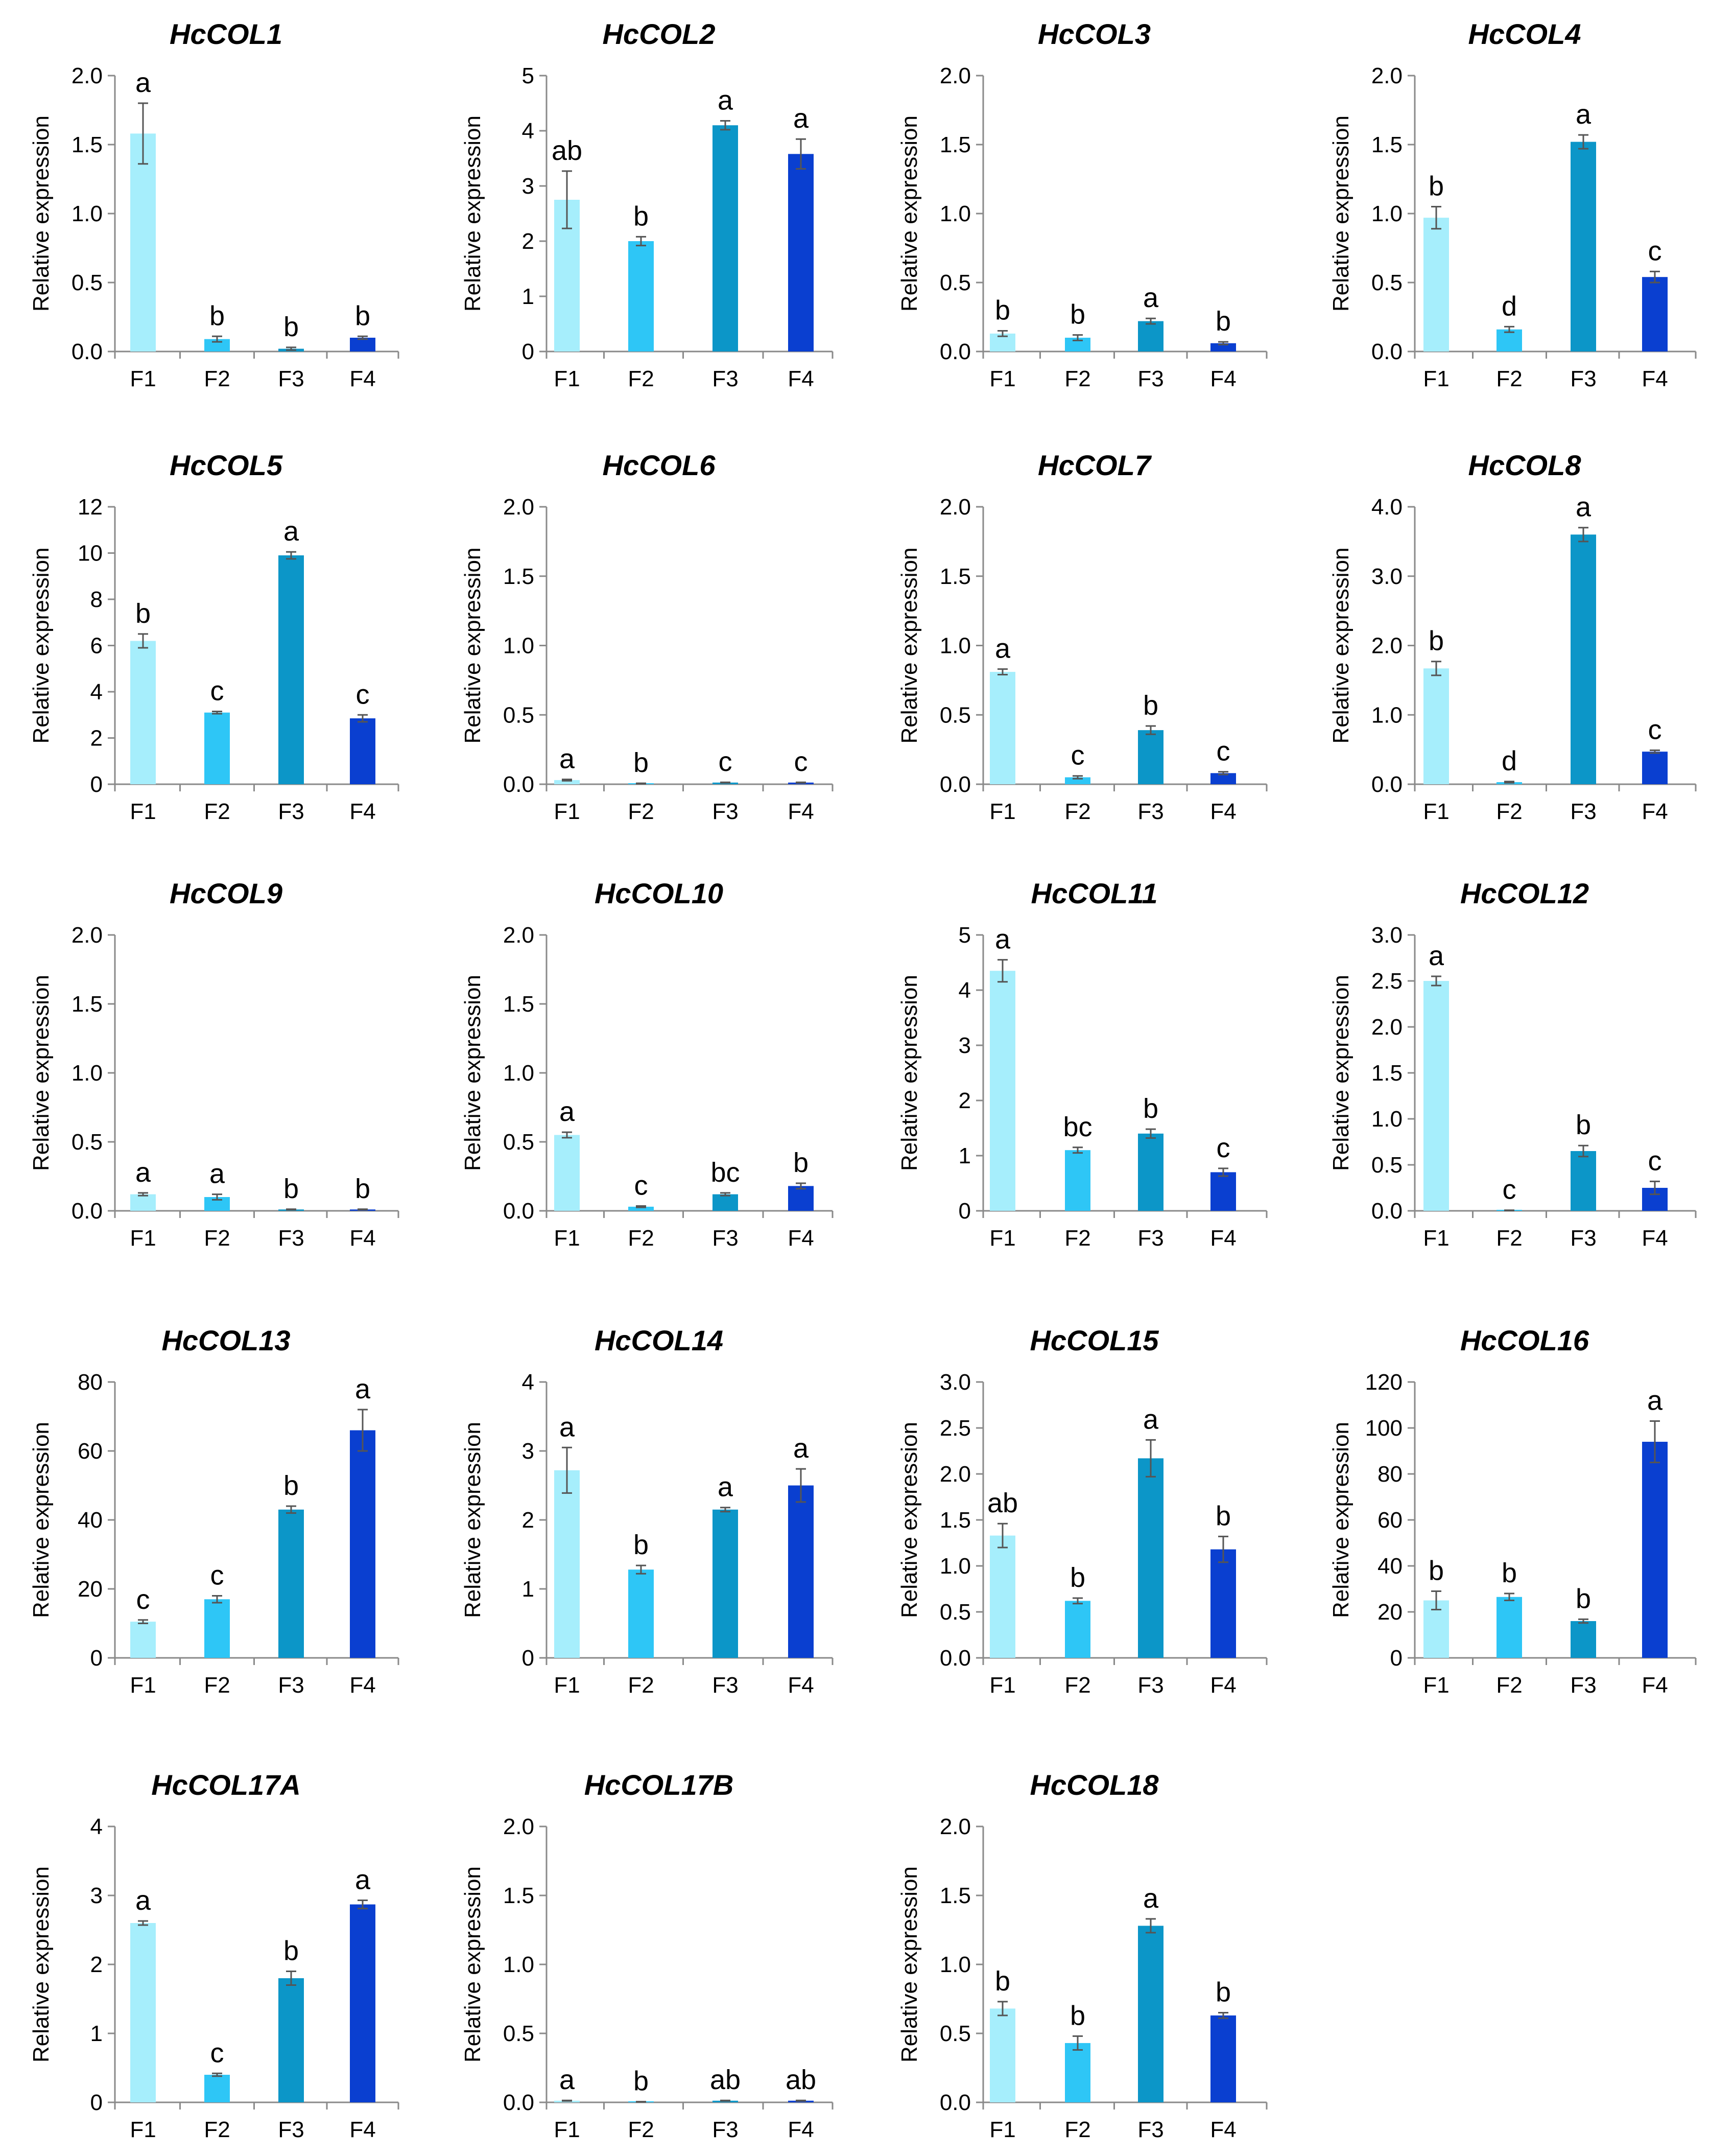 The image size is (1710, 2156). Describe the element at coordinates (1387, 507) in the screenshot. I see `y-tick-label: 4.0` at that location.